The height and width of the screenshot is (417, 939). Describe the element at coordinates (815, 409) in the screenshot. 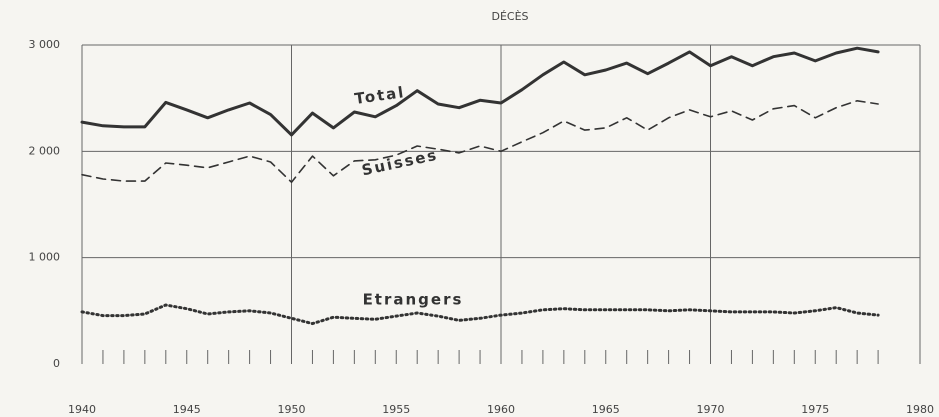

I see `x-tick-label: 1975` at that location.